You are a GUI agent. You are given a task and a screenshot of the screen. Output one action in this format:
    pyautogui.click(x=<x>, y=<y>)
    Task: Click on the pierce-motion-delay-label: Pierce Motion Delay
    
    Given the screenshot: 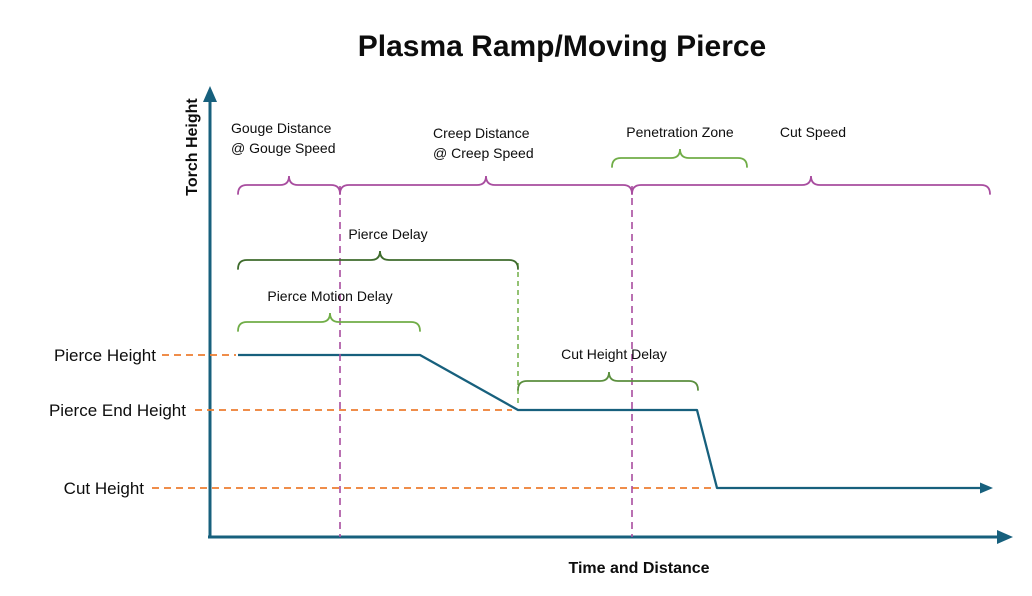 What is the action you would take?
    pyautogui.click(x=329, y=296)
    